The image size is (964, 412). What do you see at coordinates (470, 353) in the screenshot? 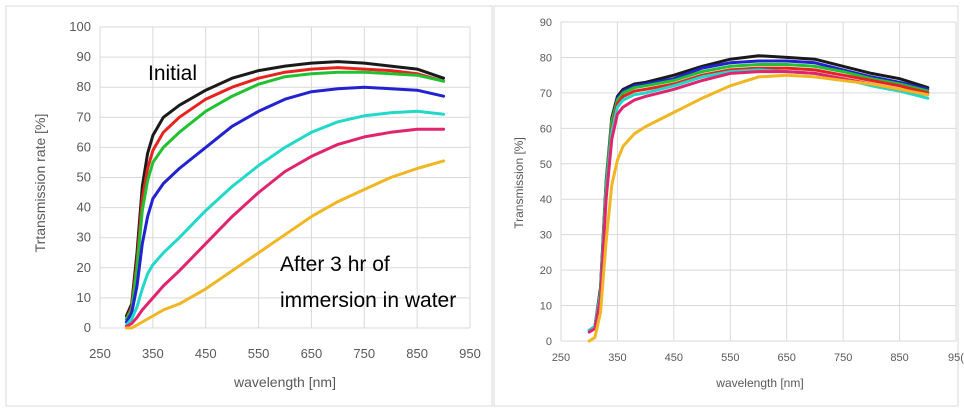
I see `x-tick-label: 950` at bounding box center [470, 353].